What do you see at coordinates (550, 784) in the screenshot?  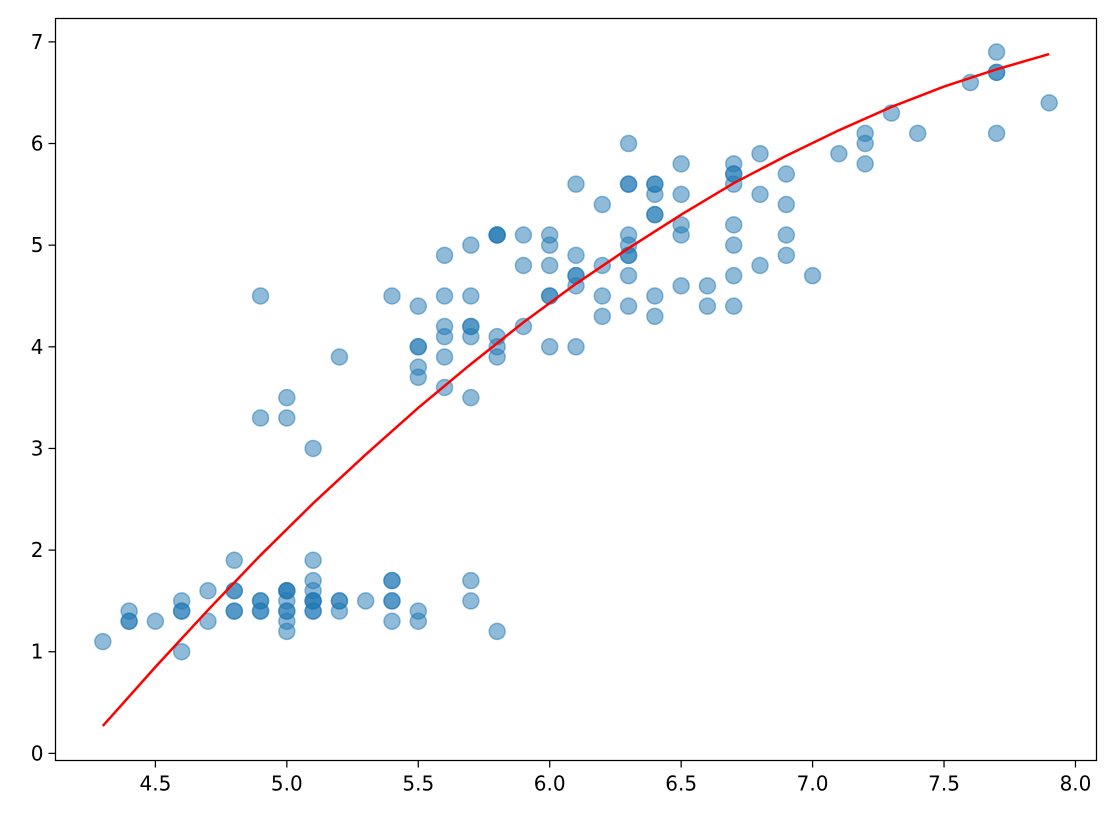 I see `x-tick-label: 6.0` at bounding box center [550, 784].